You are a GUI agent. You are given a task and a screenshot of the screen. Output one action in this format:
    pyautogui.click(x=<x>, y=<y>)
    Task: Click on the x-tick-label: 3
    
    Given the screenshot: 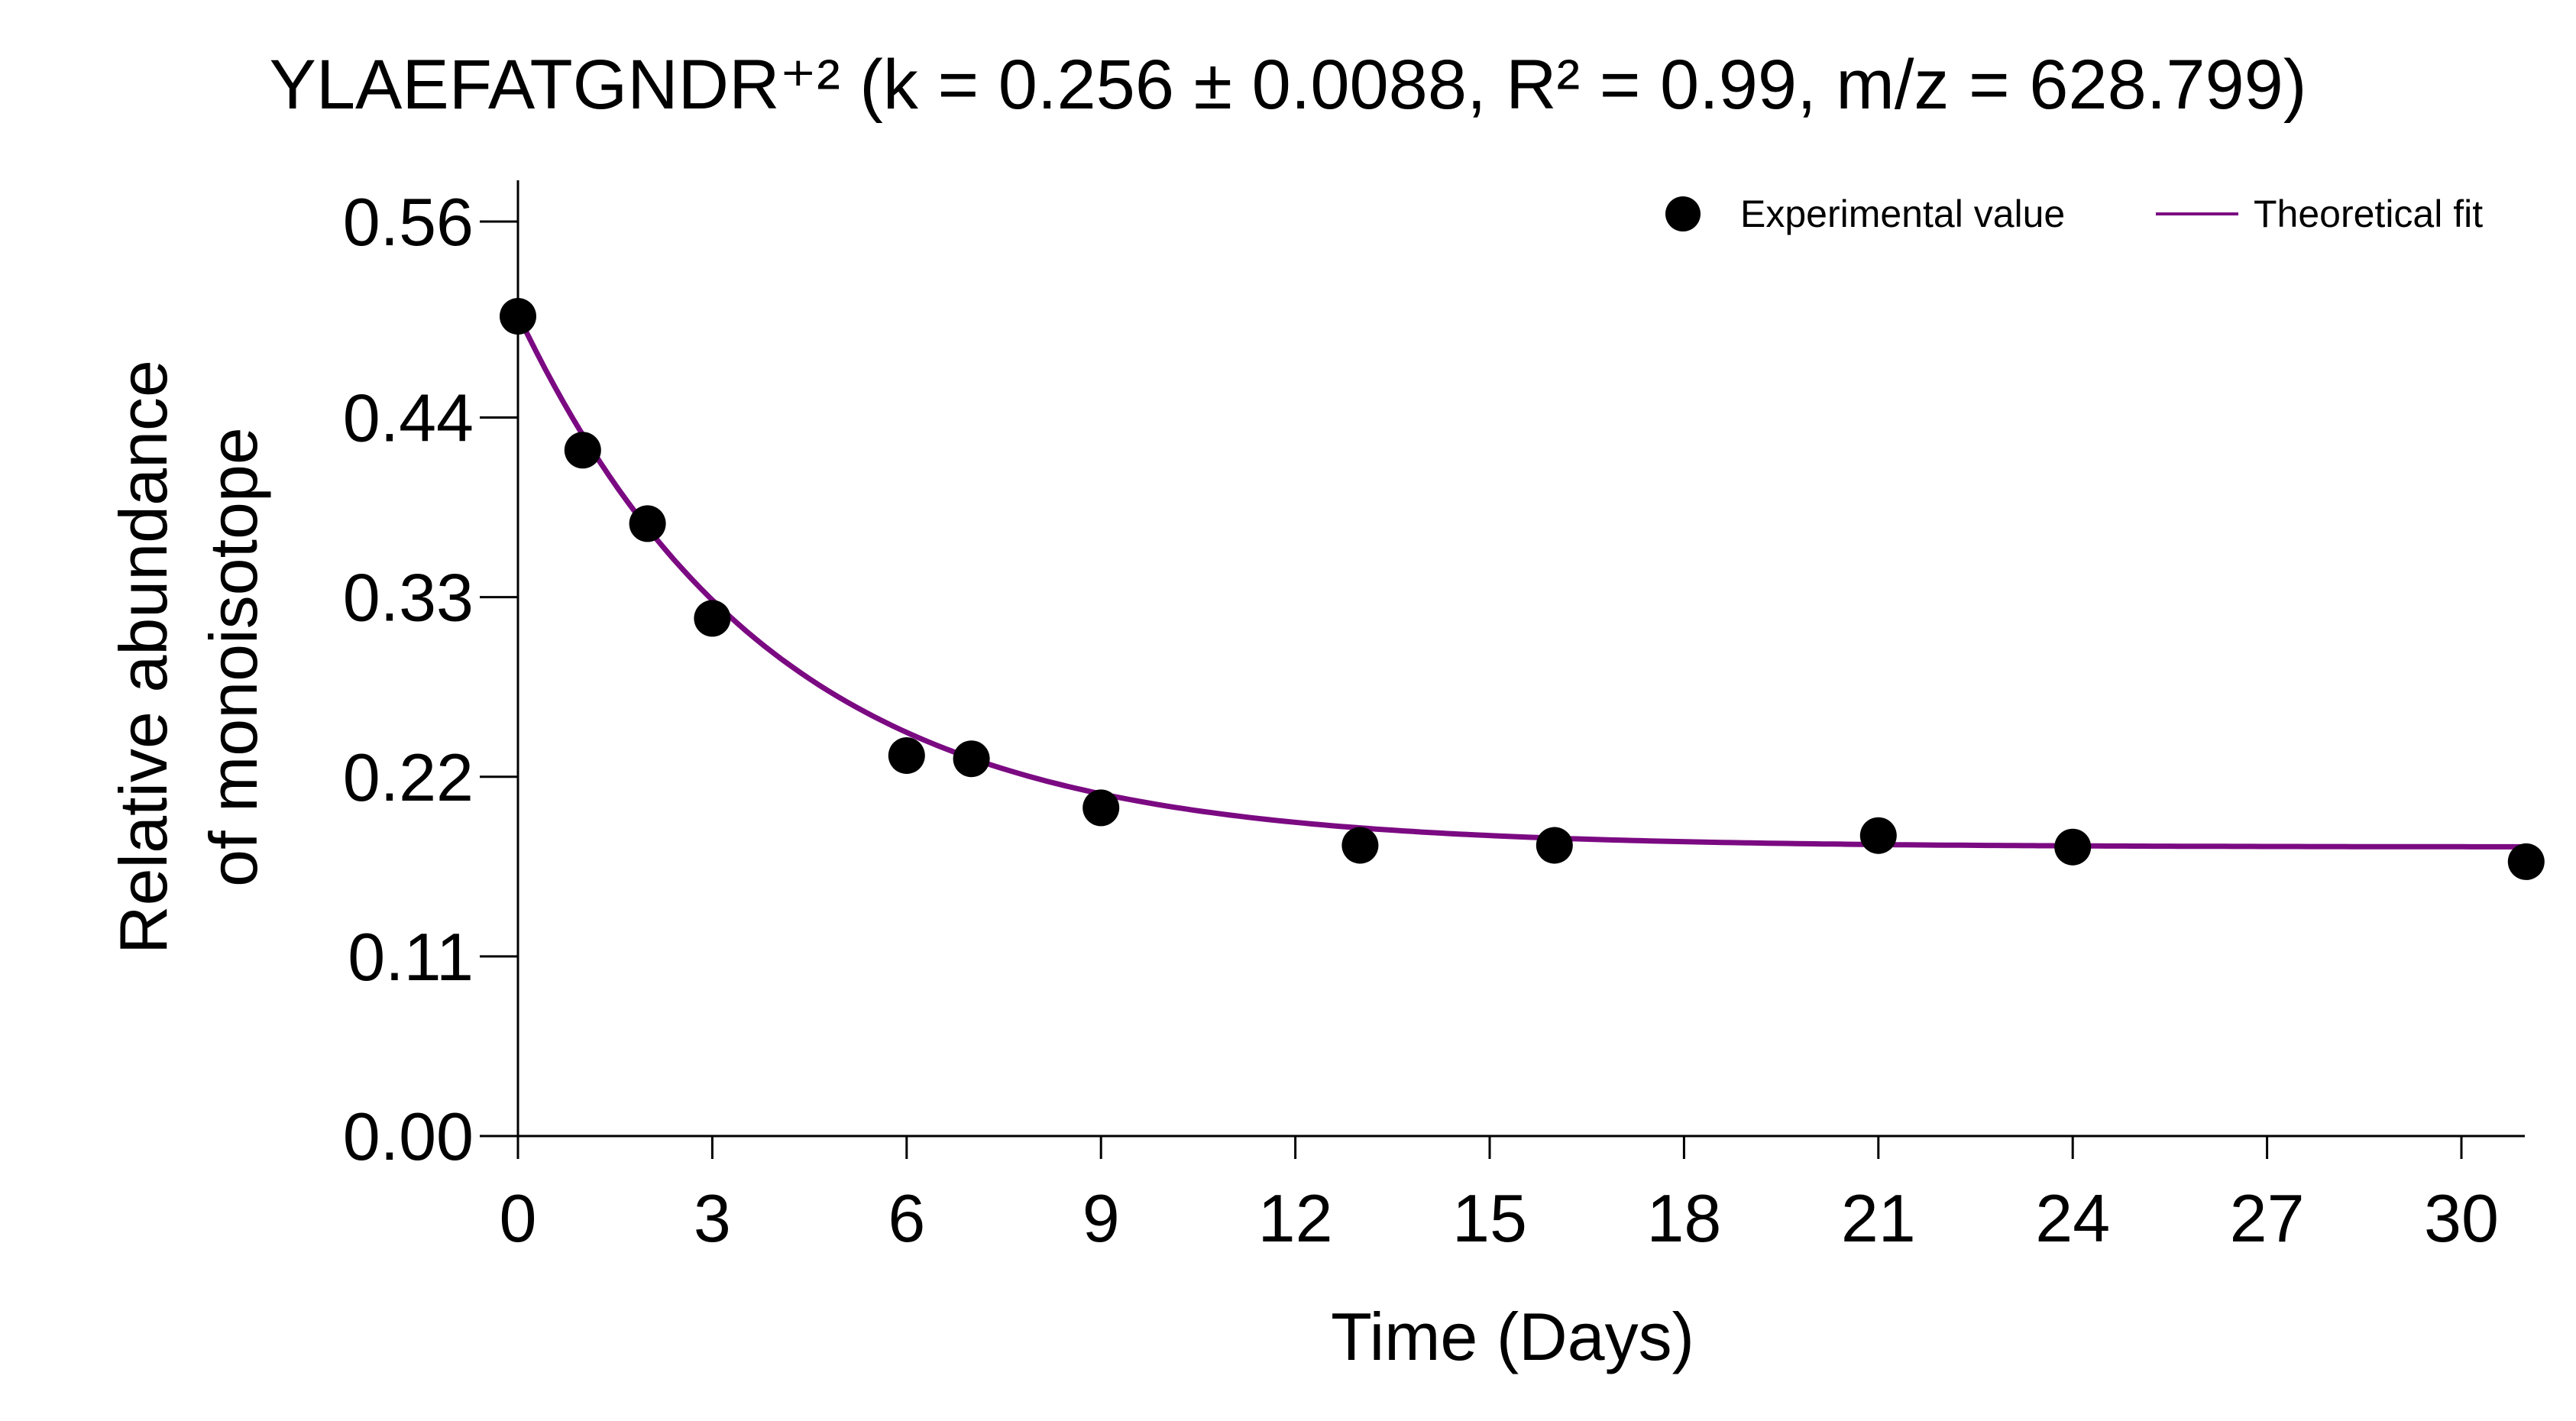 What is the action you would take?
    pyautogui.click(x=712, y=1218)
    